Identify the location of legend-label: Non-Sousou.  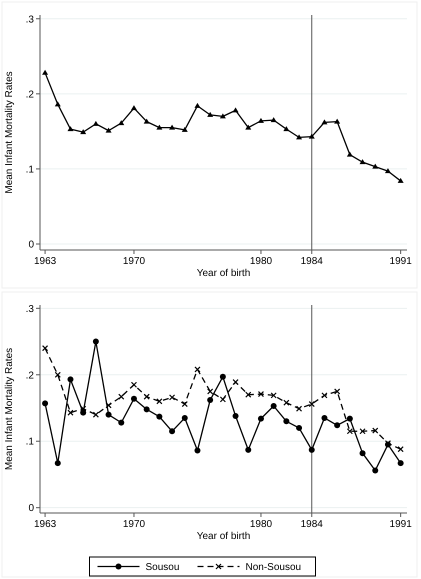
(274, 567).